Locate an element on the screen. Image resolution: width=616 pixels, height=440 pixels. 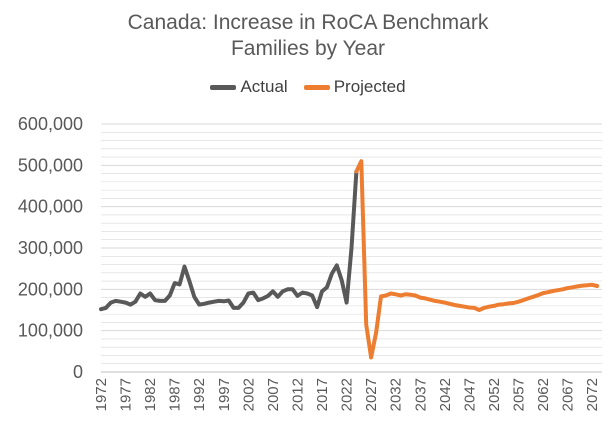
y-tick-label: 300,000 is located at coordinates (50, 248).